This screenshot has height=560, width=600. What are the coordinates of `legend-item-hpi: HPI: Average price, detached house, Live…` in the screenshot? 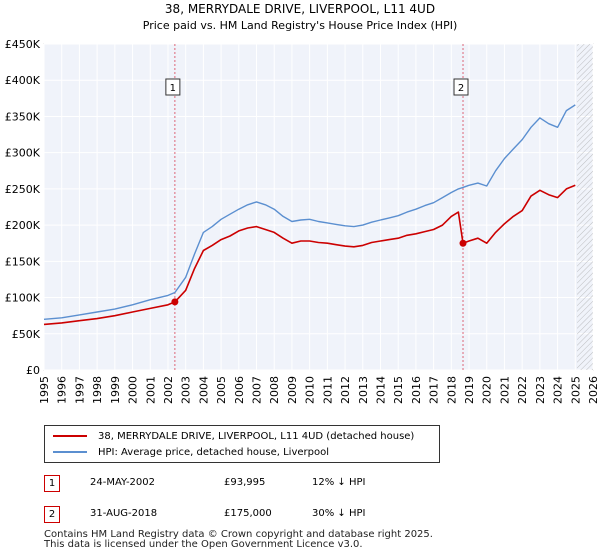 It's located at (191, 452).